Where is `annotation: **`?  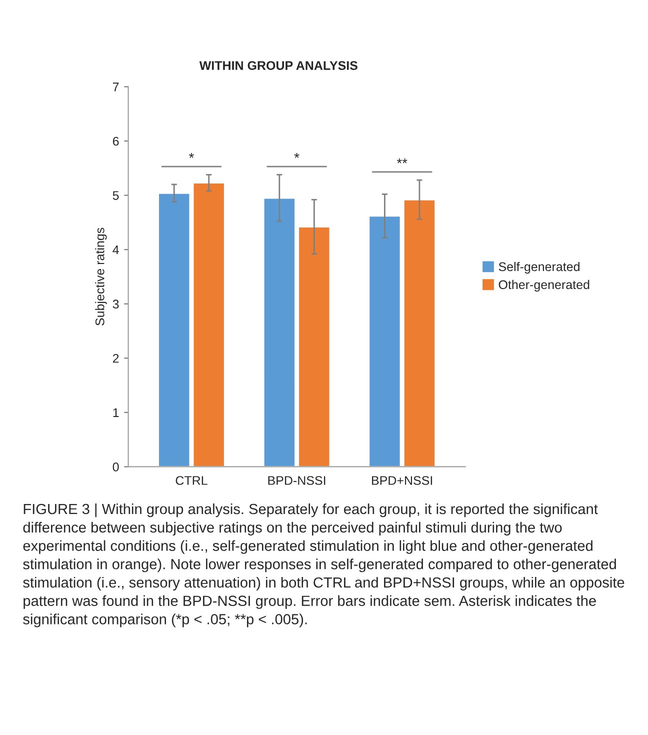
annotation: ** is located at coordinates (402, 161).